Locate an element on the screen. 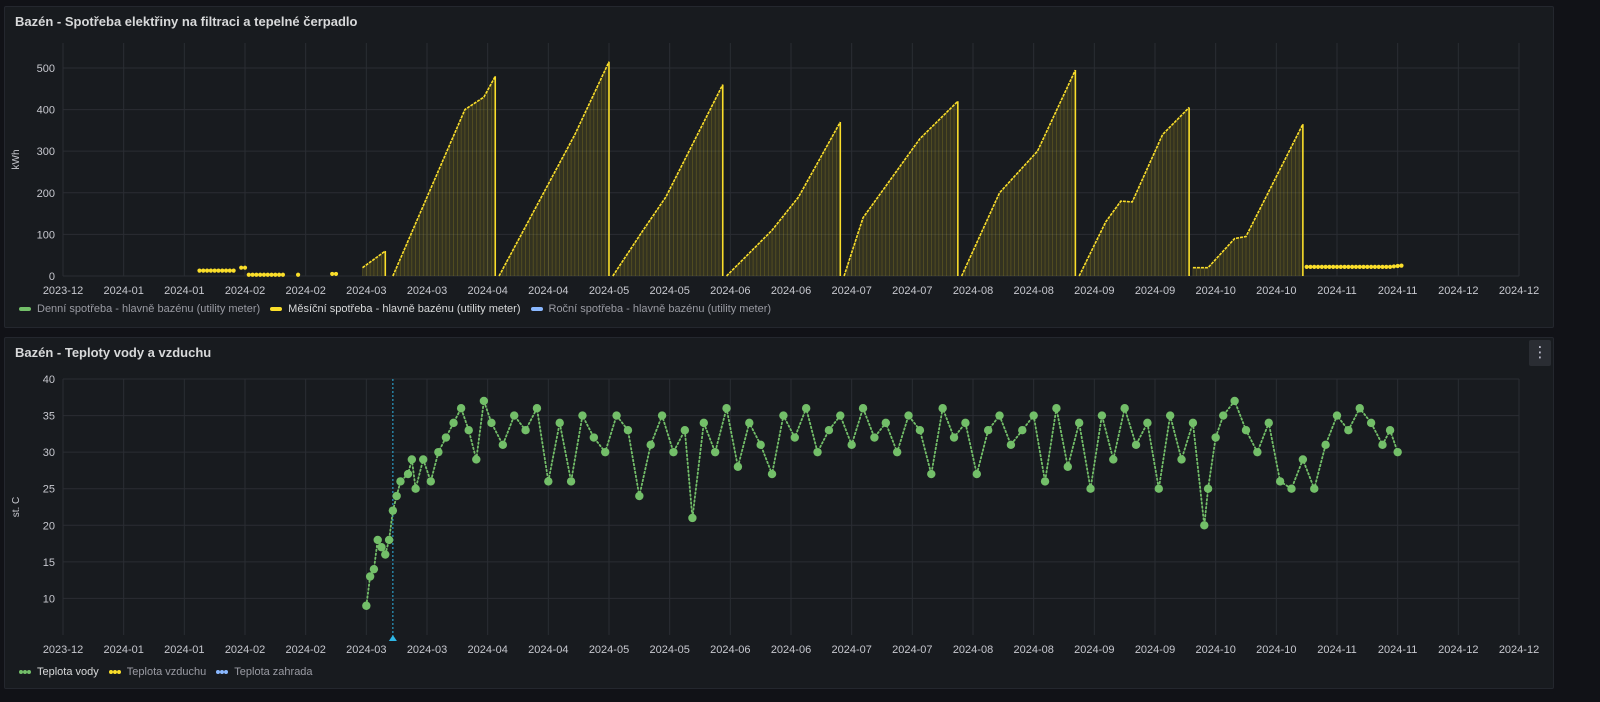 This screenshot has height=702, width=1600. y-tick-label: 30 is located at coordinates (49, 453).